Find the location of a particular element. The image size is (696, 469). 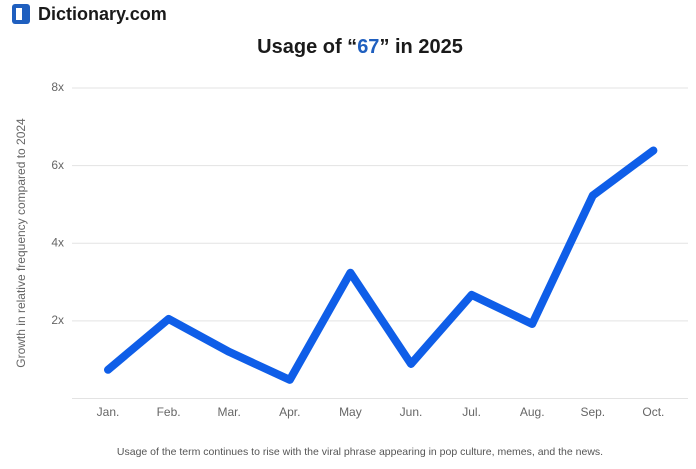

x-tick-label: Sep. is located at coordinates (592, 412).